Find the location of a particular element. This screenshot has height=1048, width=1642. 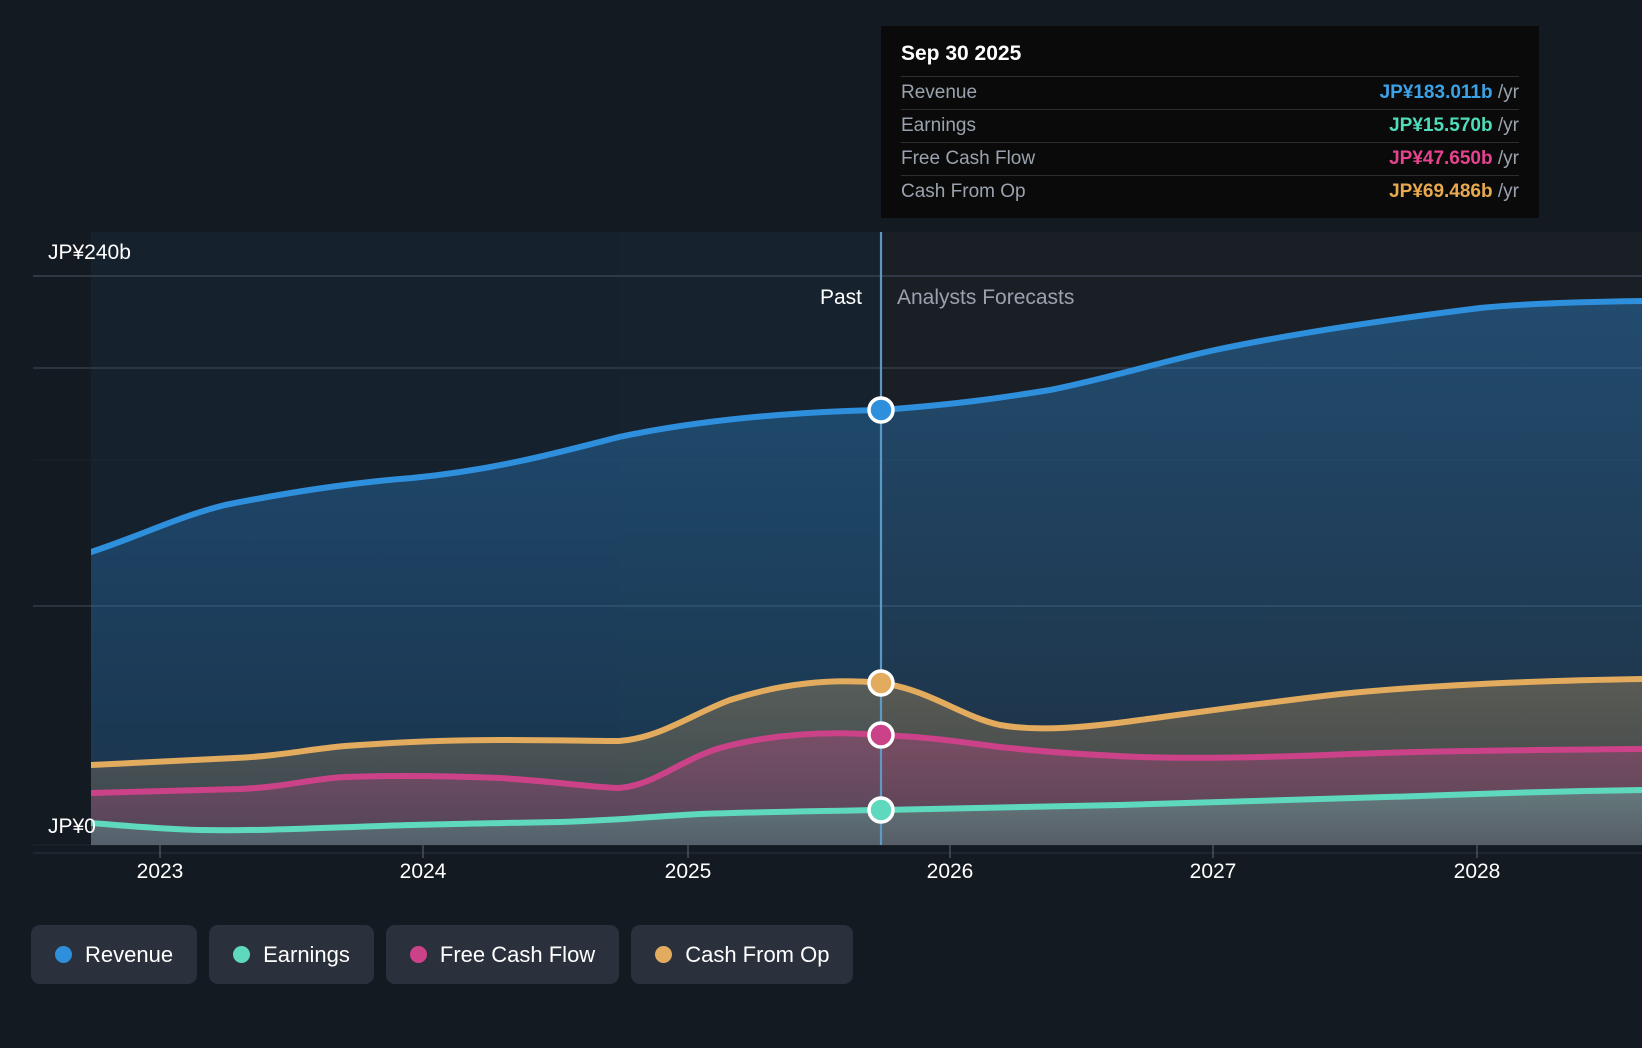

line-cashfromop is located at coordinates (866, 722).